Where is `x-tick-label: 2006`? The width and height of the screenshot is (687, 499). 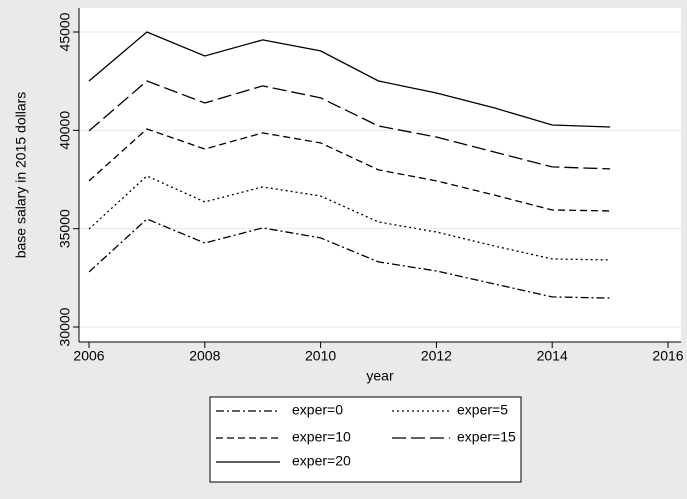 x-tick-label: 2006 is located at coordinates (88, 356).